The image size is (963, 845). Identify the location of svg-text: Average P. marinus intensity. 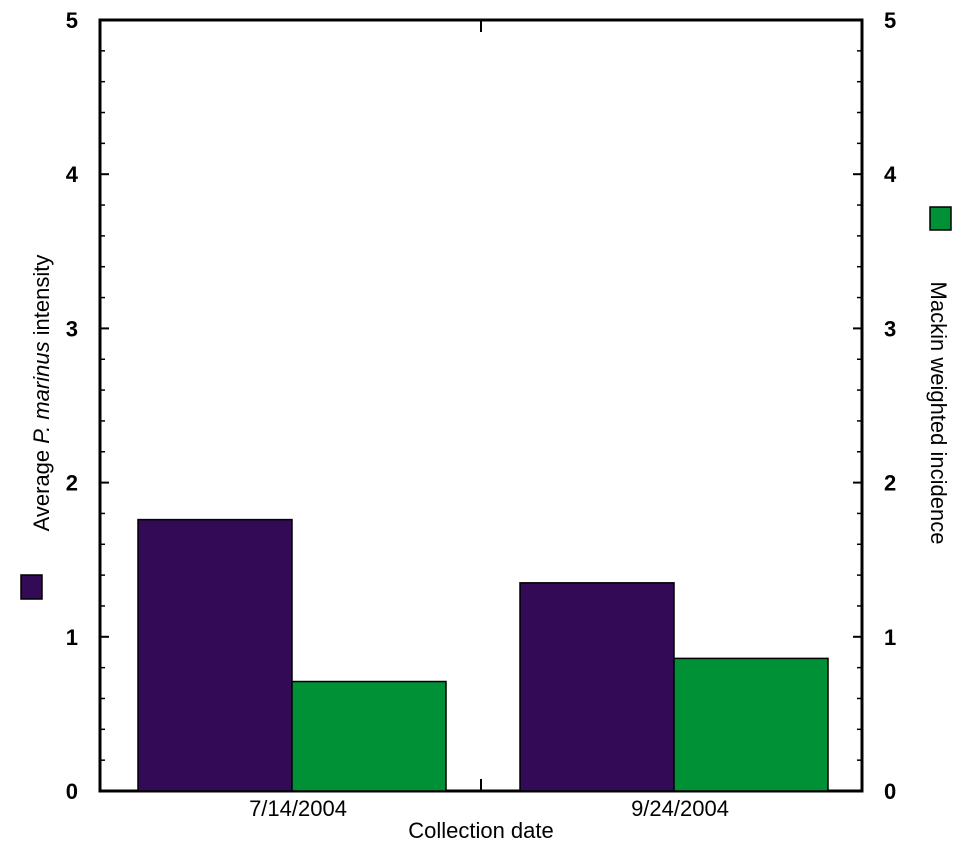
(41, 393).